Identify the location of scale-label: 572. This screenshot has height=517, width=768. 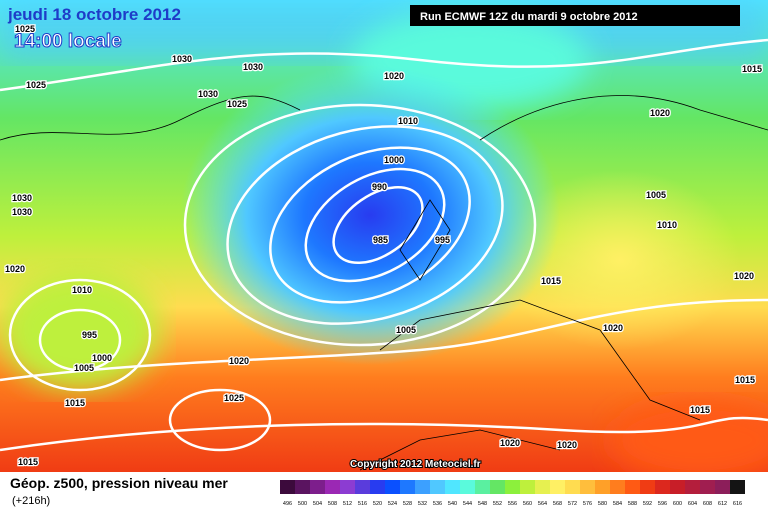
(572, 504).